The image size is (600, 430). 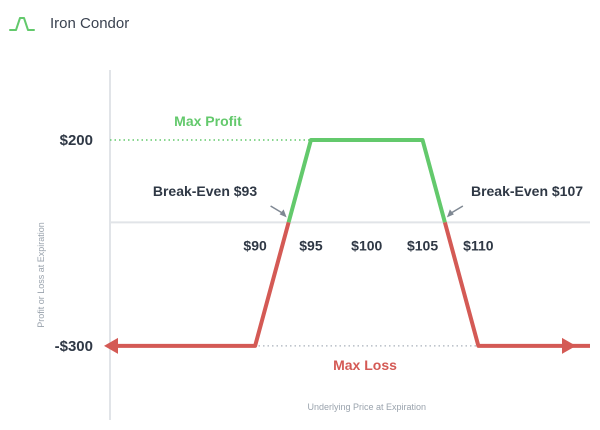 What do you see at coordinates (366, 407) in the screenshot?
I see `x-axis-title: Underlying Price at Expiration` at bounding box center [366, 407].